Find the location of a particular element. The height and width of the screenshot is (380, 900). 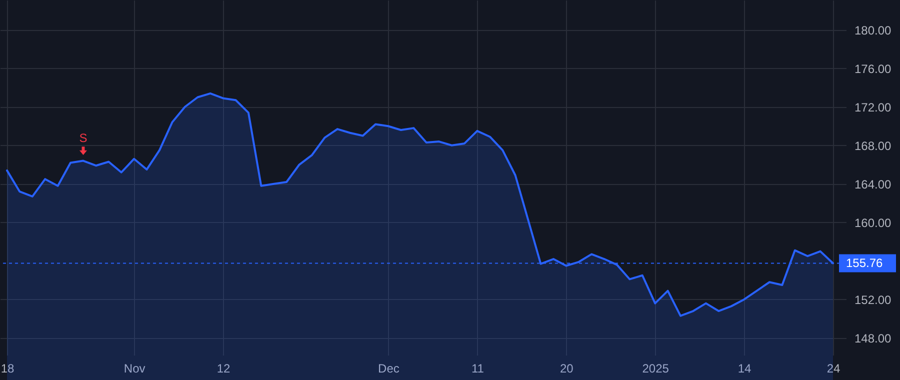

ref-line-label: 155.76 is located at coordinates (865, 263).